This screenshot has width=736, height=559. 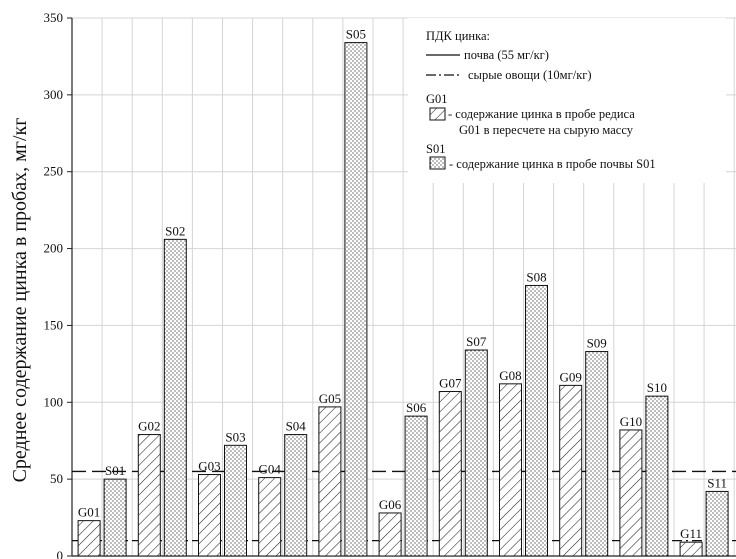 I want to click on bar-label-s04: S04, so click(x=296, y=426).